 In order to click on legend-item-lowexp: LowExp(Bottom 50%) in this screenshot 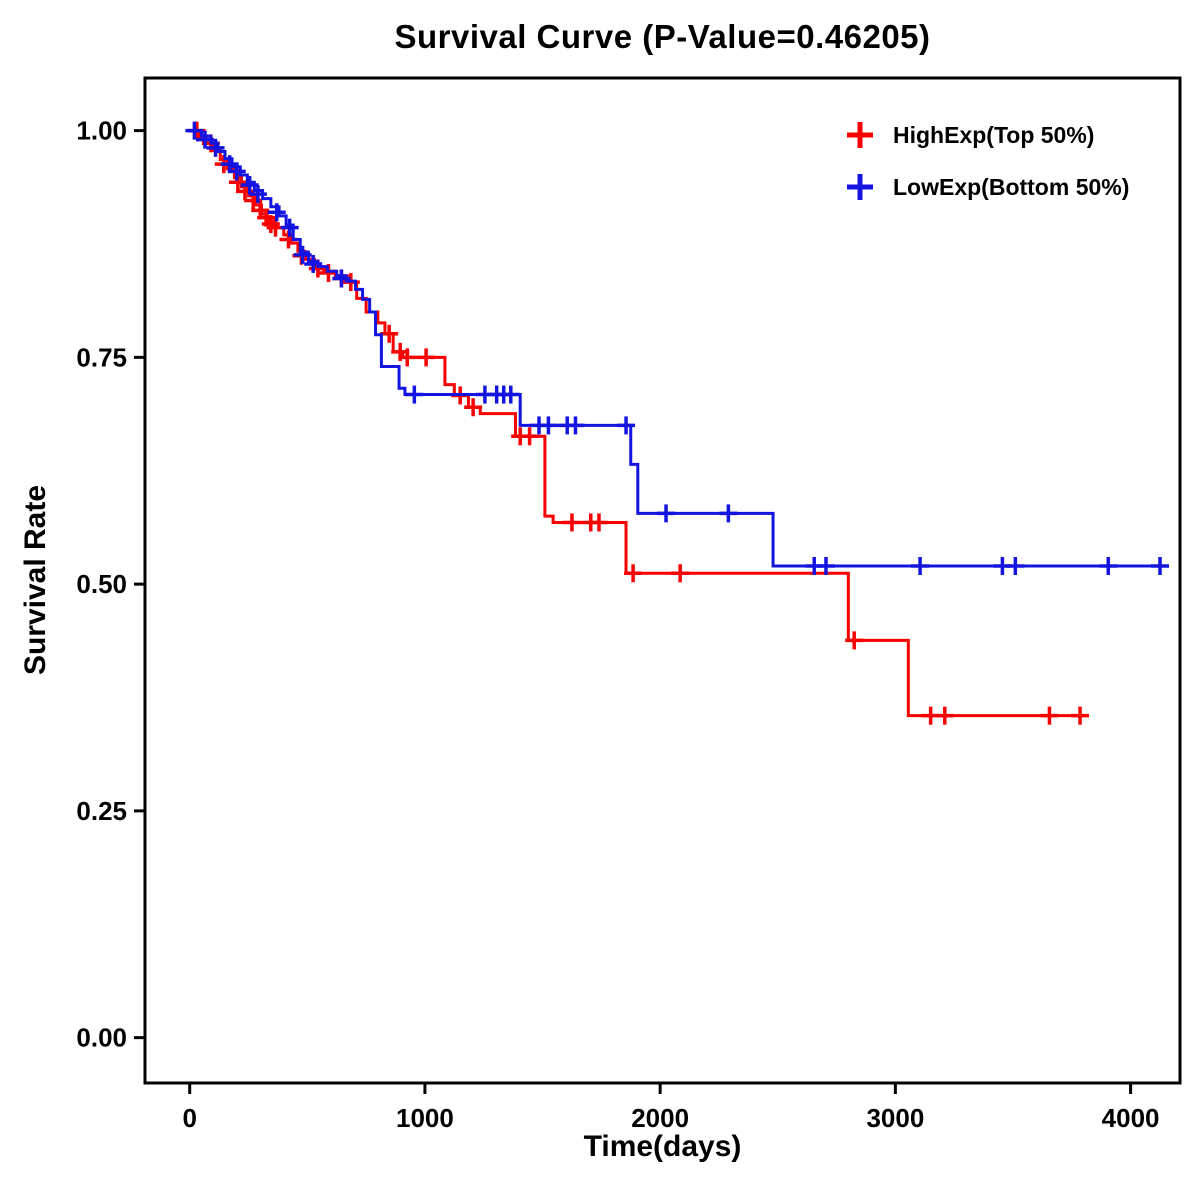, I will do `click(986, 187)`.